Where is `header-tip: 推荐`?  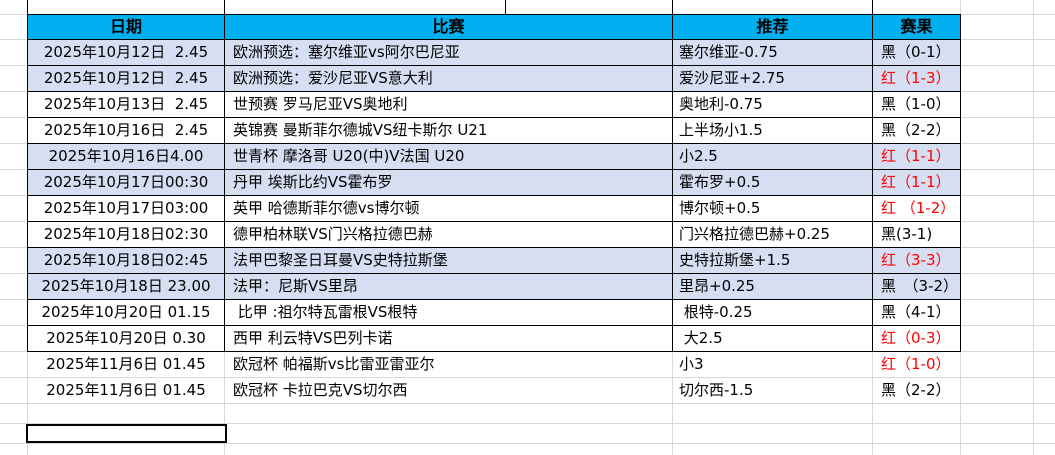
header-tip: 推荐 is located at coordinates (773, 27).